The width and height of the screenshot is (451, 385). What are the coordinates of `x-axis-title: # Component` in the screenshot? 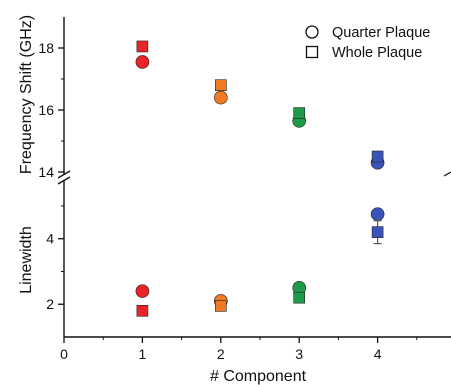 It's located at (258, 376).